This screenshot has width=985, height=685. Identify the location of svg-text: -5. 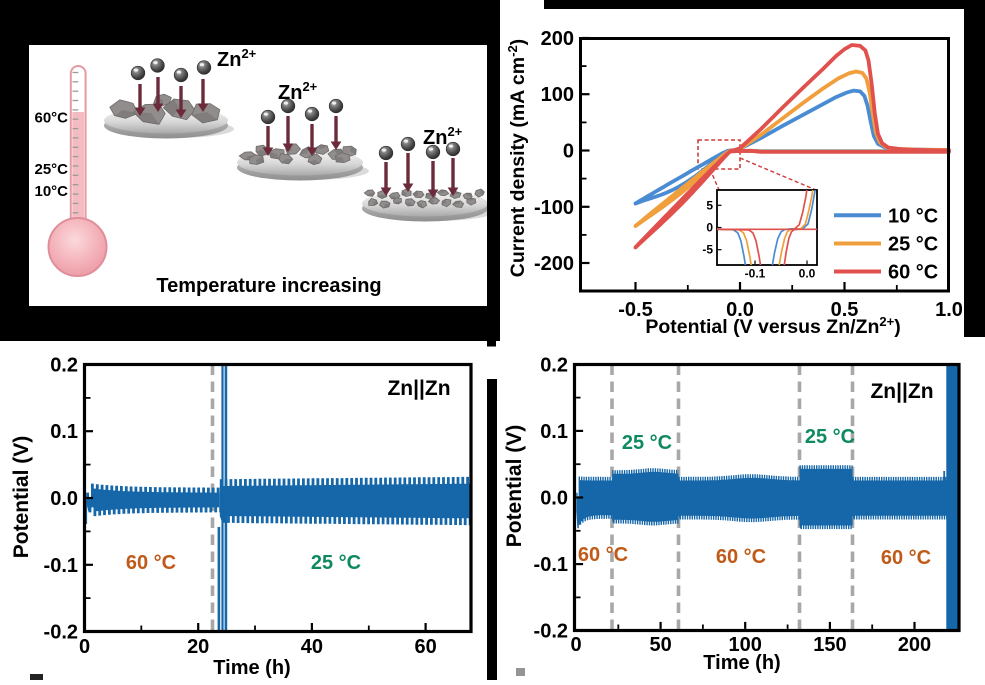
(707, 250).